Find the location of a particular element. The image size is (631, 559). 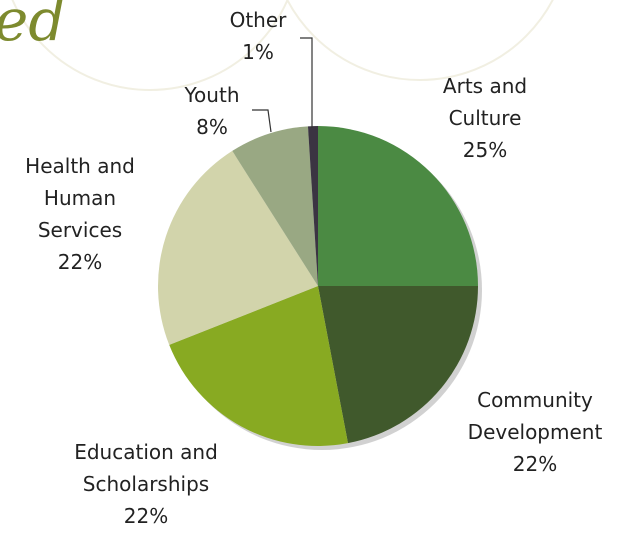

category-name: Education and Scholarships is located at coordinates (146, 468).